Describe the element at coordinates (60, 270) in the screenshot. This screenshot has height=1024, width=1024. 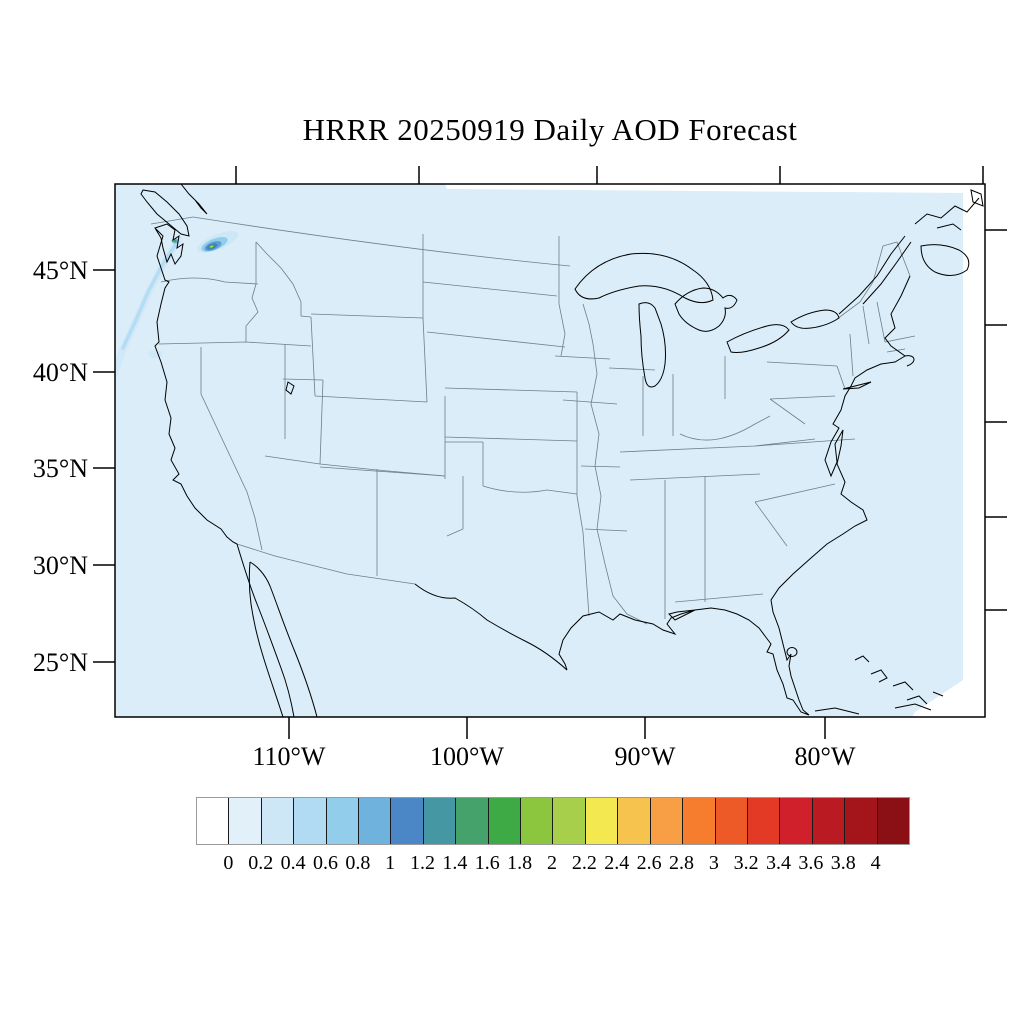
I see `lat-label: 45°N` at that location.